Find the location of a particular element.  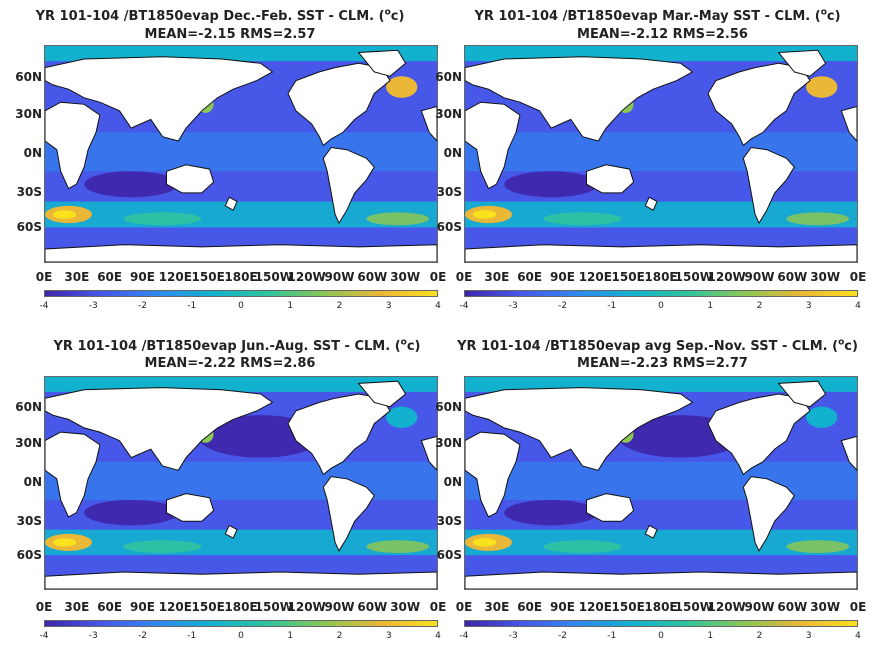

lat-tick-label: 30S is located at coordinates (29, 192).